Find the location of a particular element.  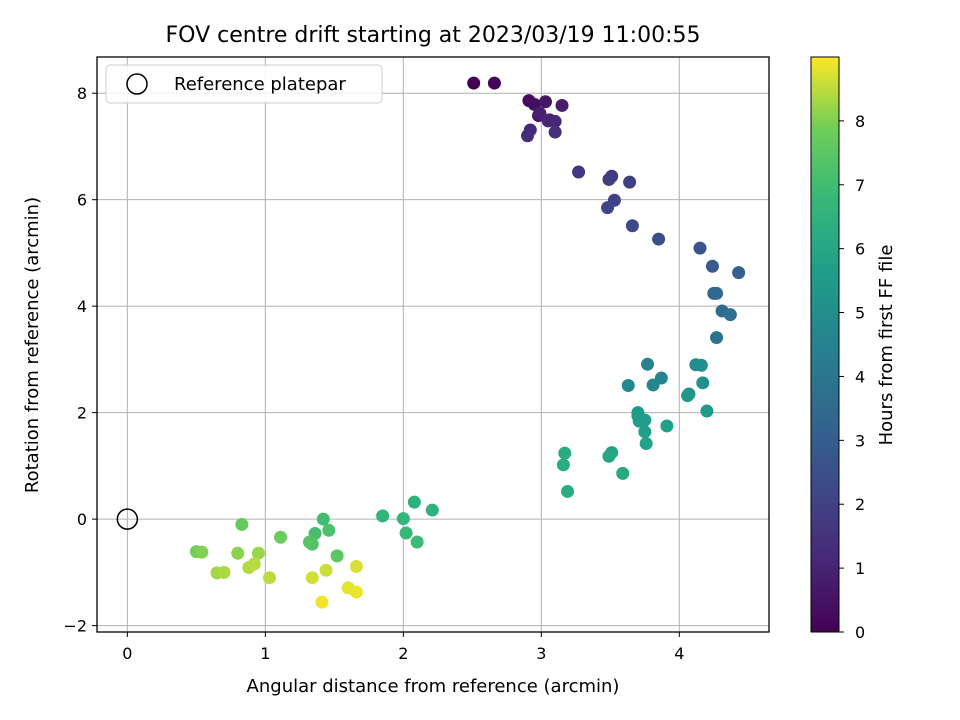

colorbar-tick-label: 1 is located at coordinates (860, 568).